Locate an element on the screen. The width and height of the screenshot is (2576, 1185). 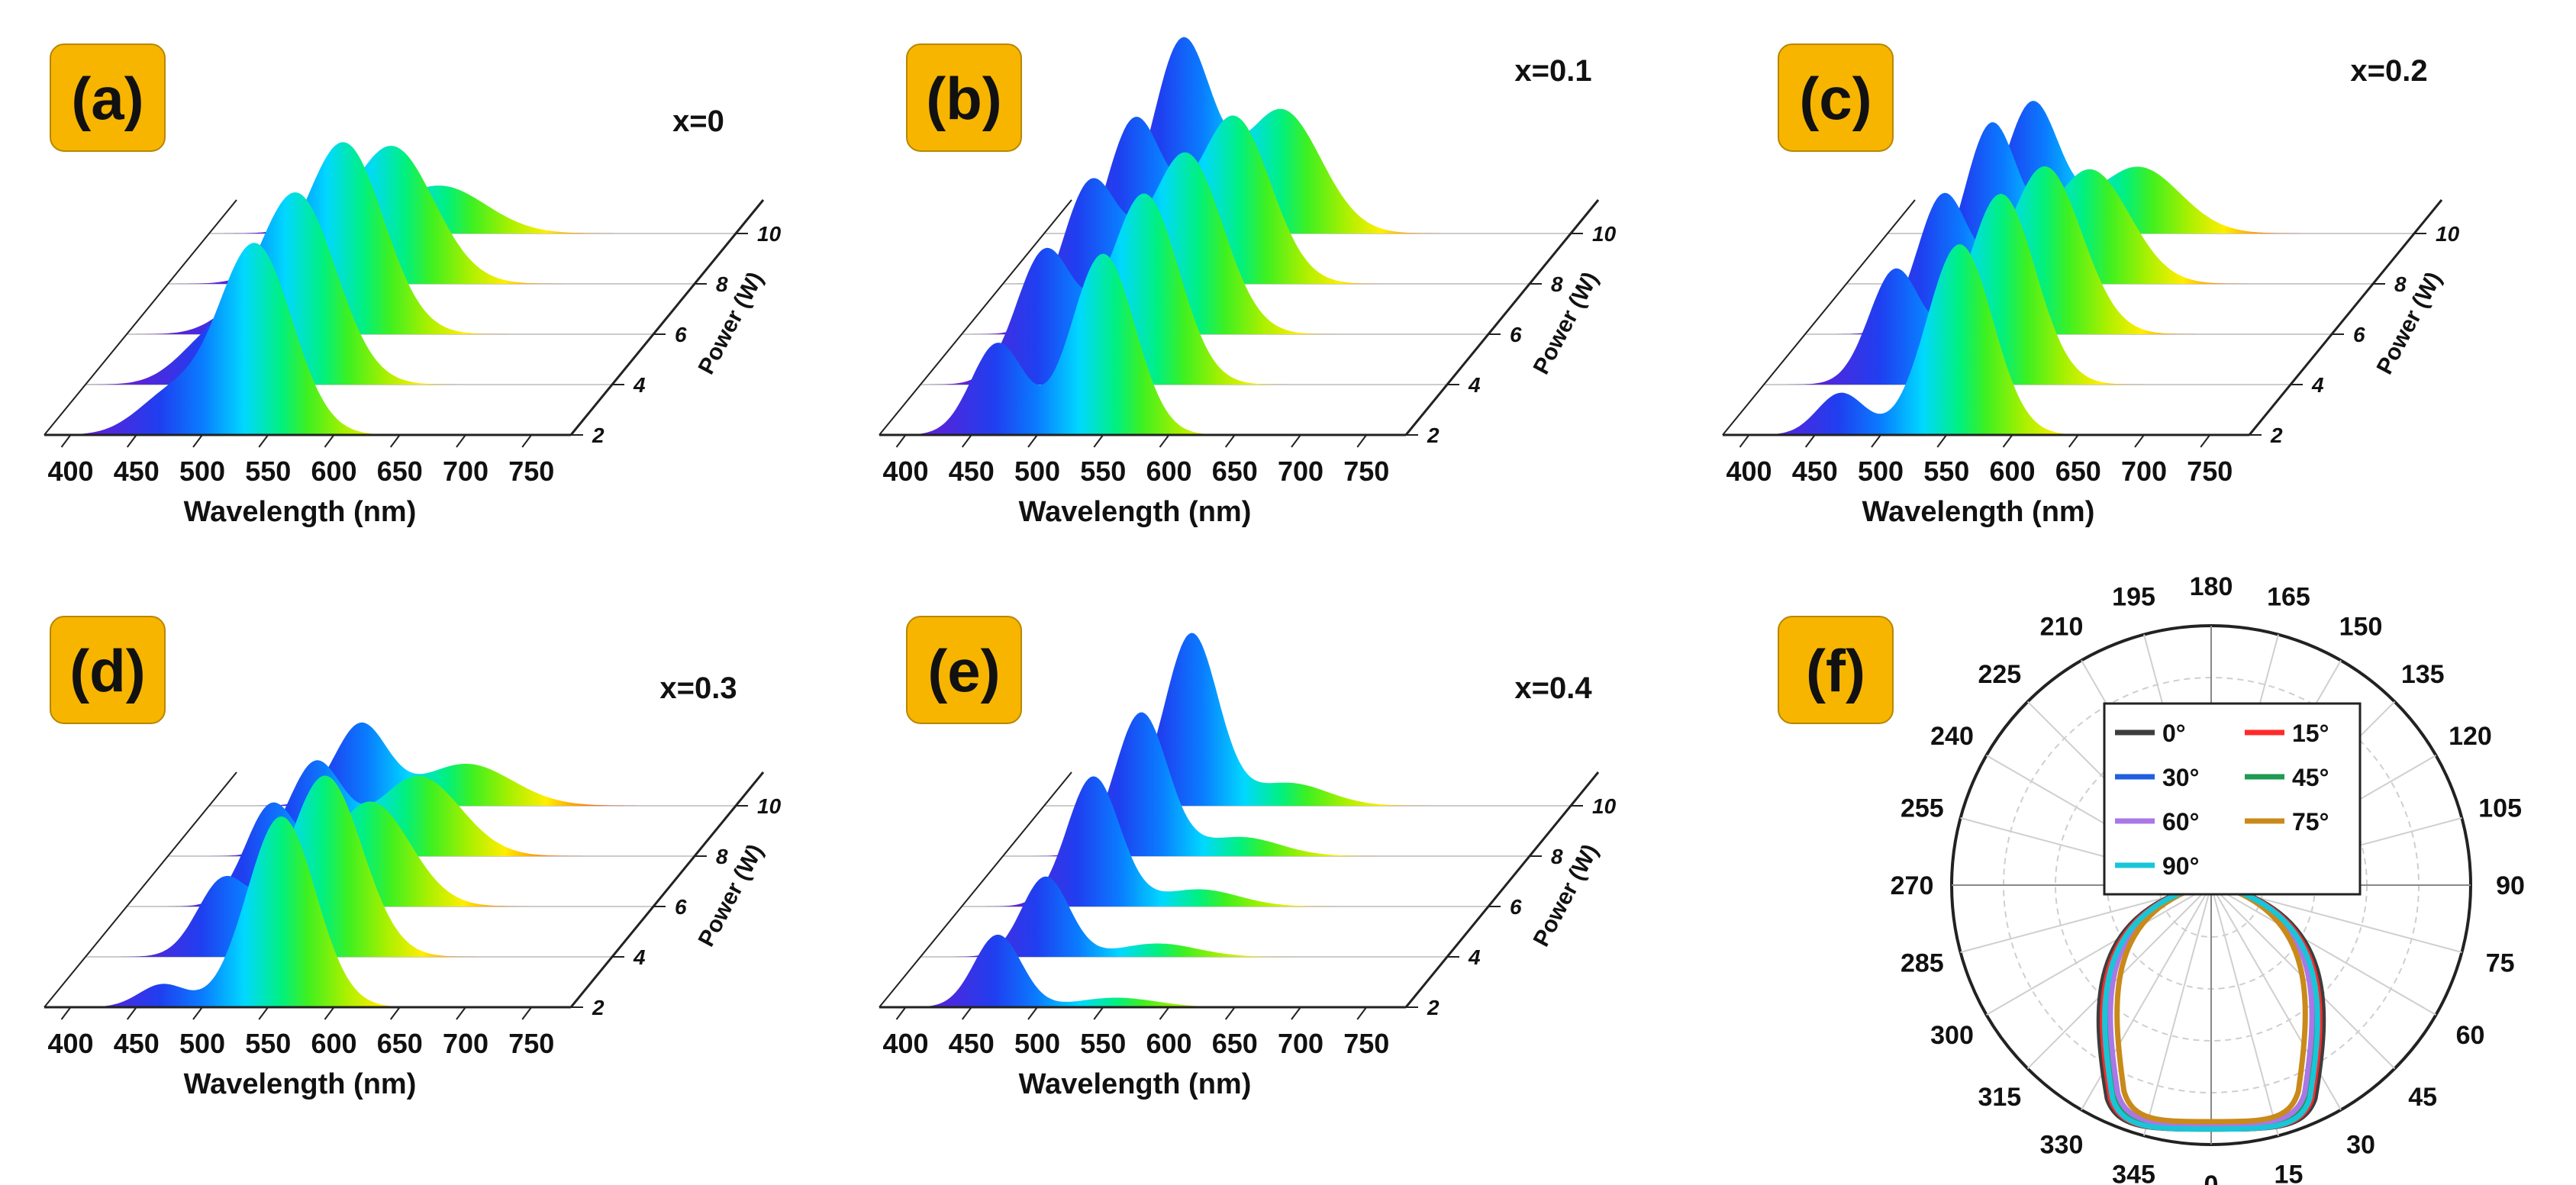
badge-label: (d) is located at coordinates (108, 671).